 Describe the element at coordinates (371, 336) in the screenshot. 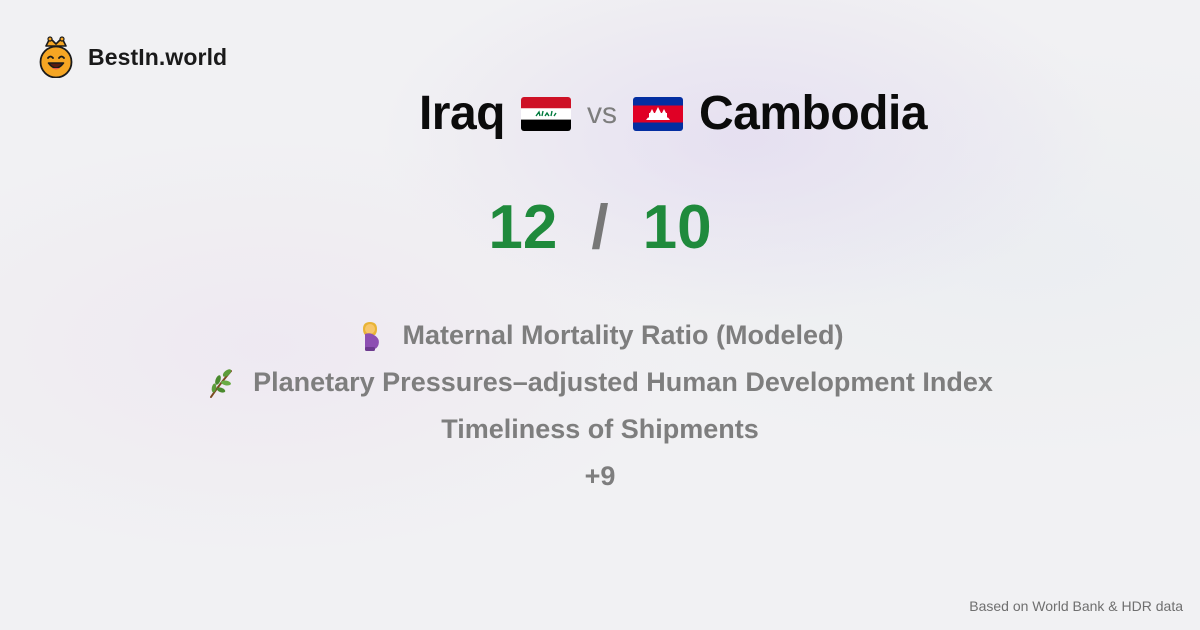

I see `pregnant-woman-icon` at that location.